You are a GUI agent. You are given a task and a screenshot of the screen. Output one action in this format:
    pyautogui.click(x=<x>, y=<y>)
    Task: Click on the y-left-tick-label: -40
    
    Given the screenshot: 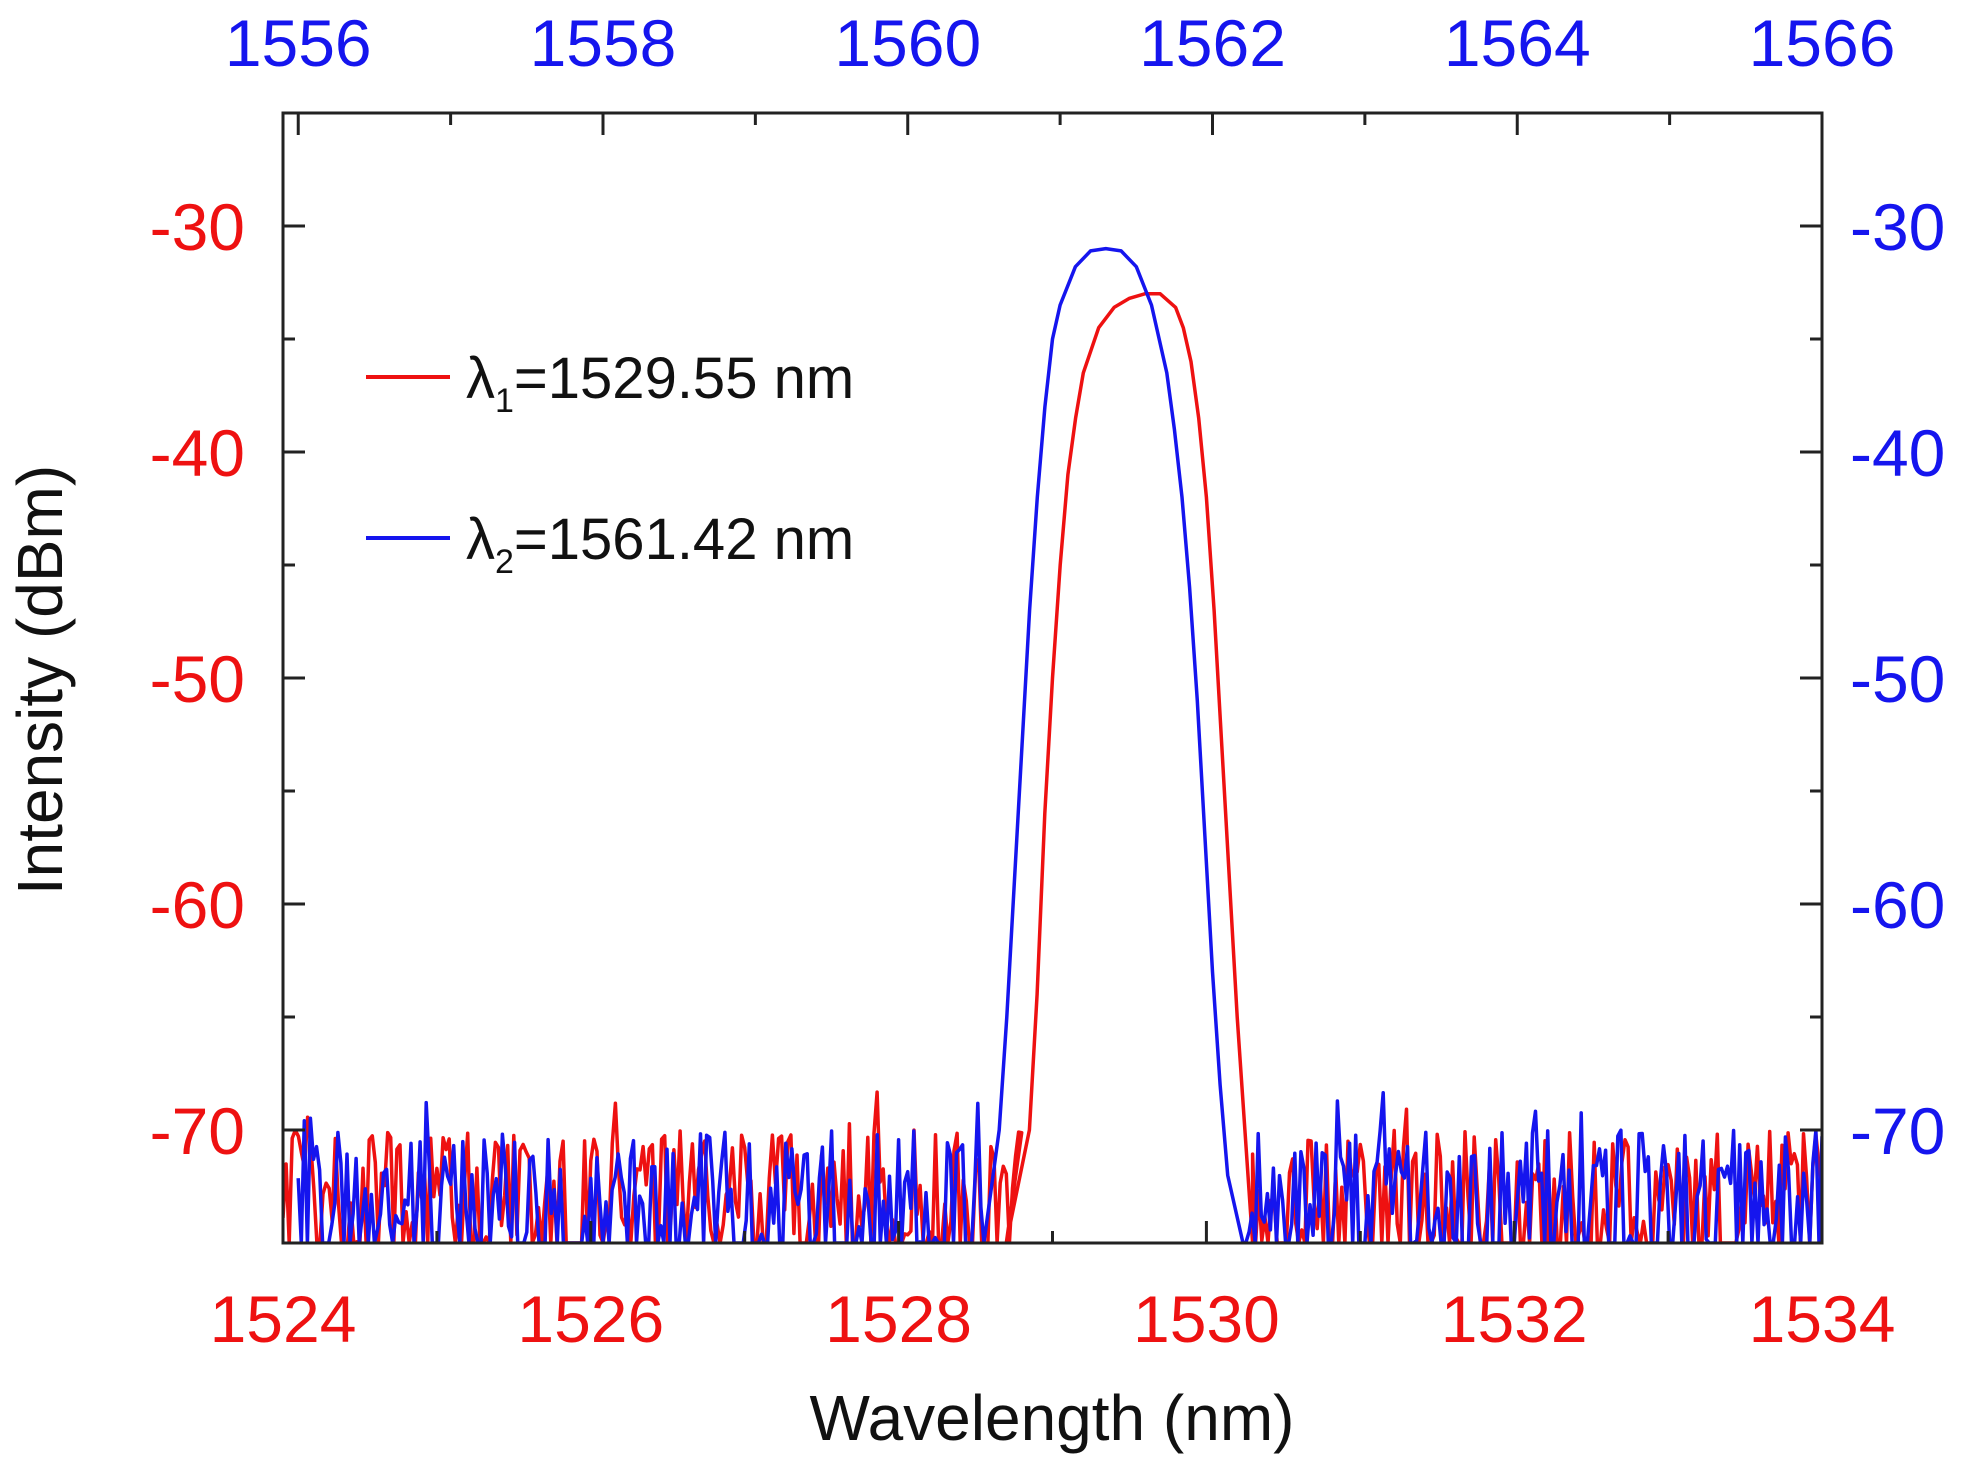 What is the action you would take?
    pyautogui.click(x=197, y=453)
    